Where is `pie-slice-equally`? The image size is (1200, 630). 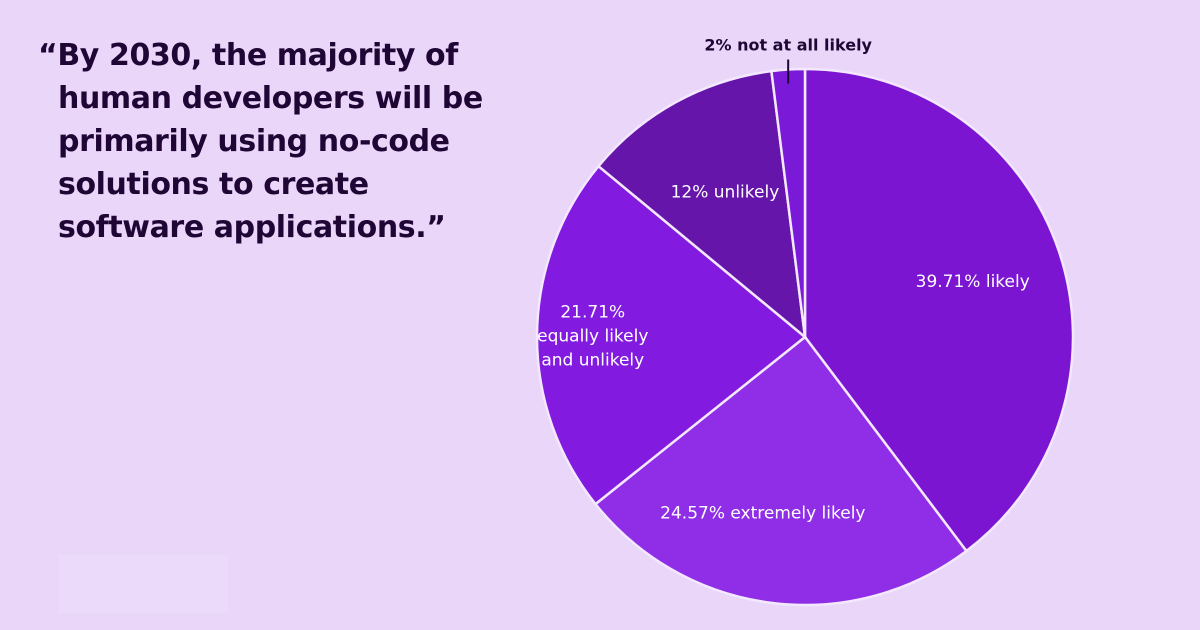 pie-slice-equally is located at coordinates (671, 335).